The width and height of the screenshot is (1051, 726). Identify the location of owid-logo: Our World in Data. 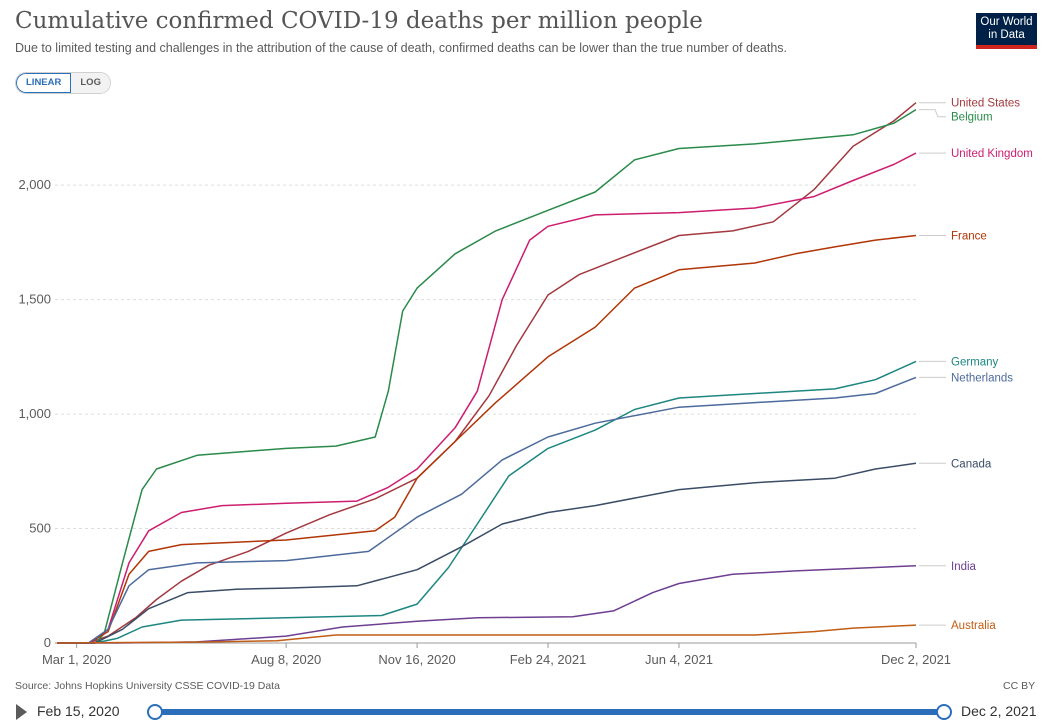
(1006, 31).